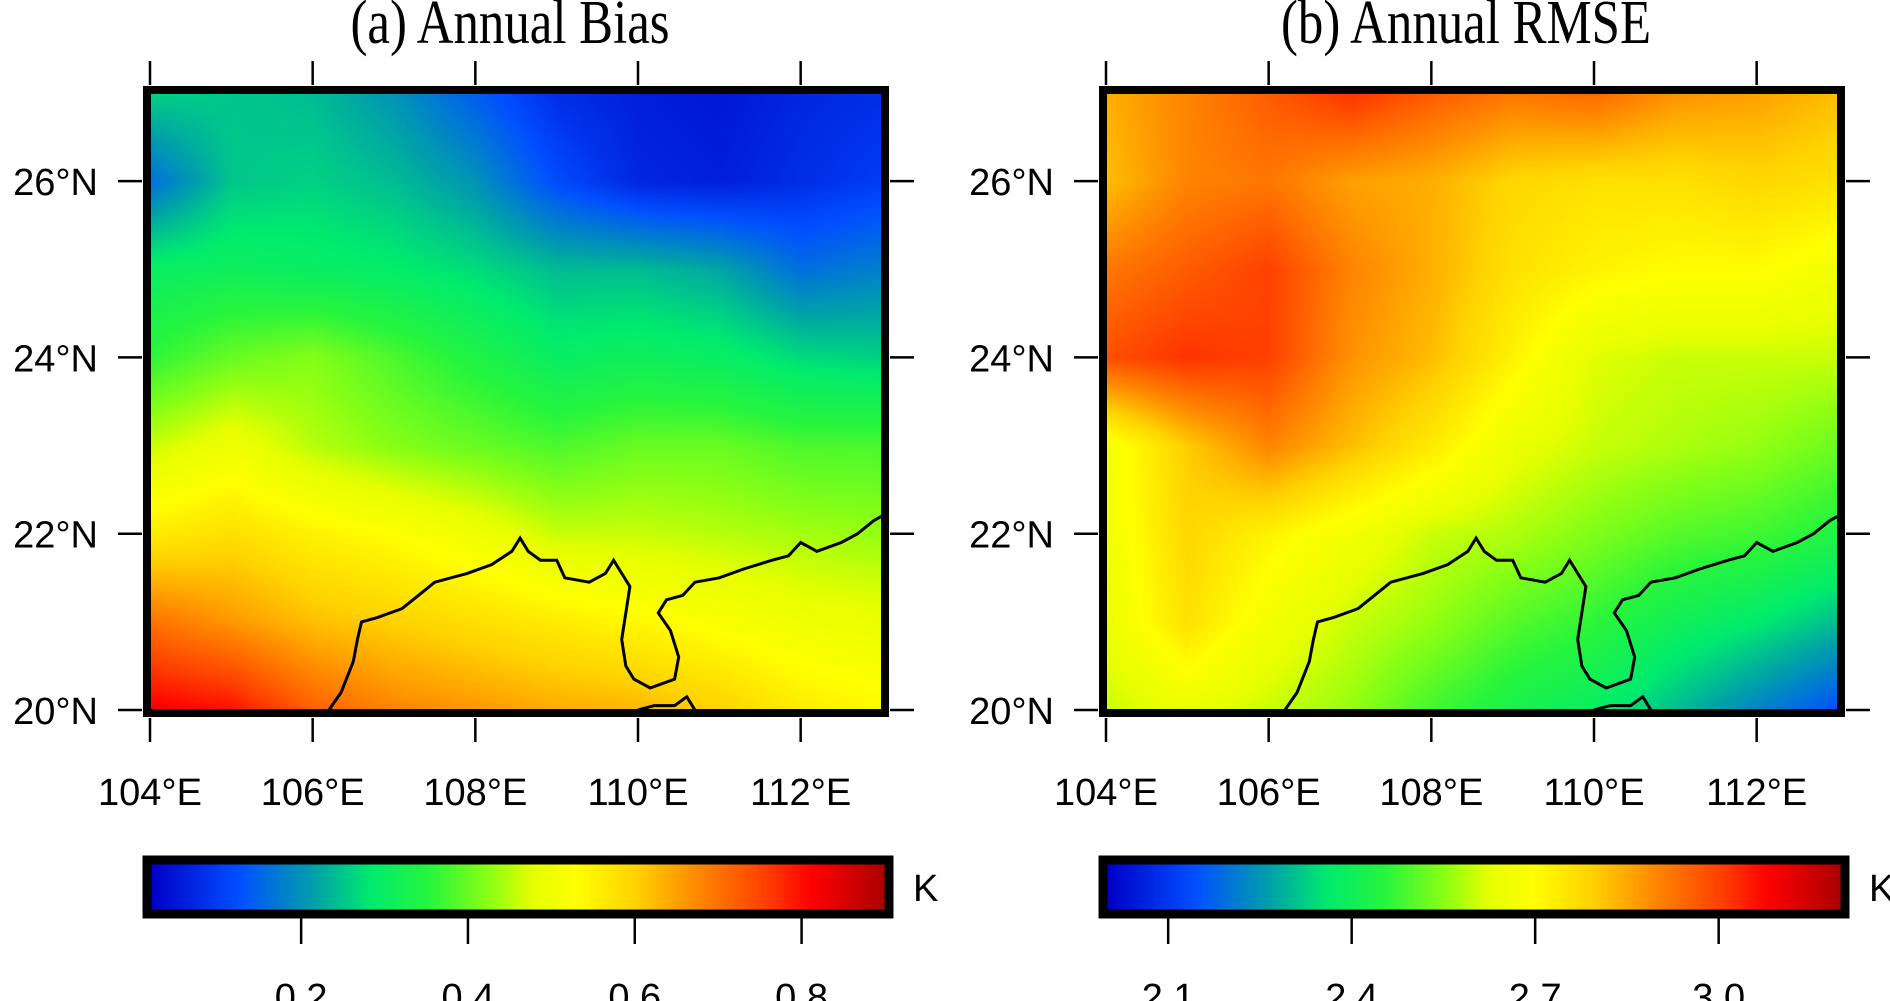  I want to click on panel-b-colorbar-gradient, so click(1474, 887).